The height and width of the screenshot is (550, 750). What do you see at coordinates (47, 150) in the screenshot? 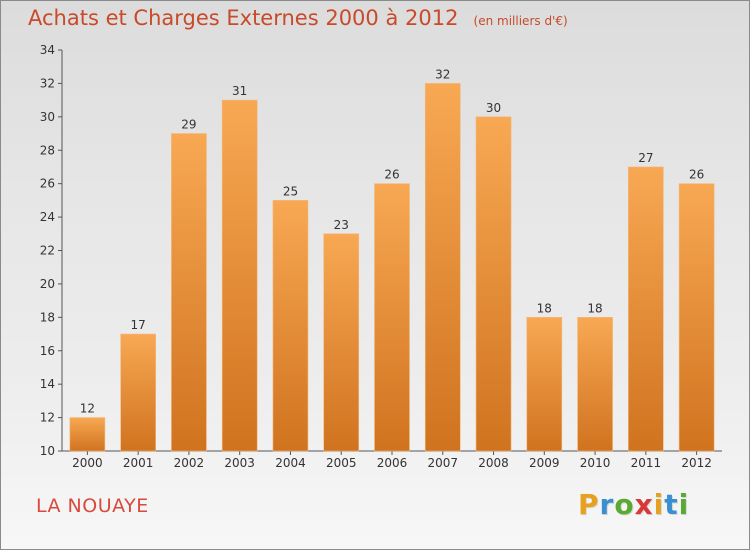
I see `y-tick-label: 28` at bounding box center [47, 150].